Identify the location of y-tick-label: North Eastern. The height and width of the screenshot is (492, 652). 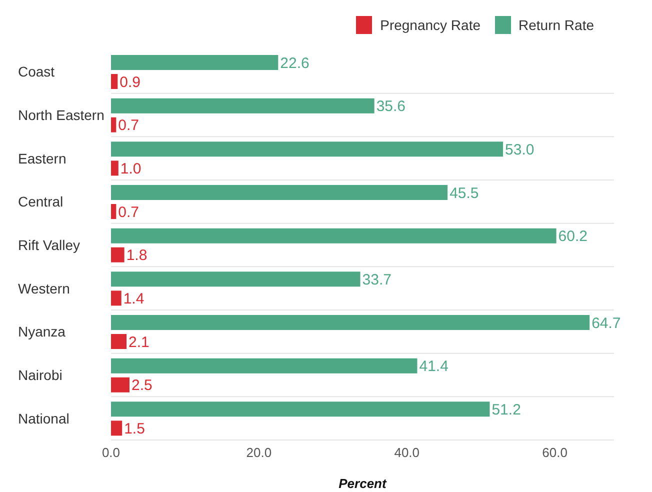
(61, 115).